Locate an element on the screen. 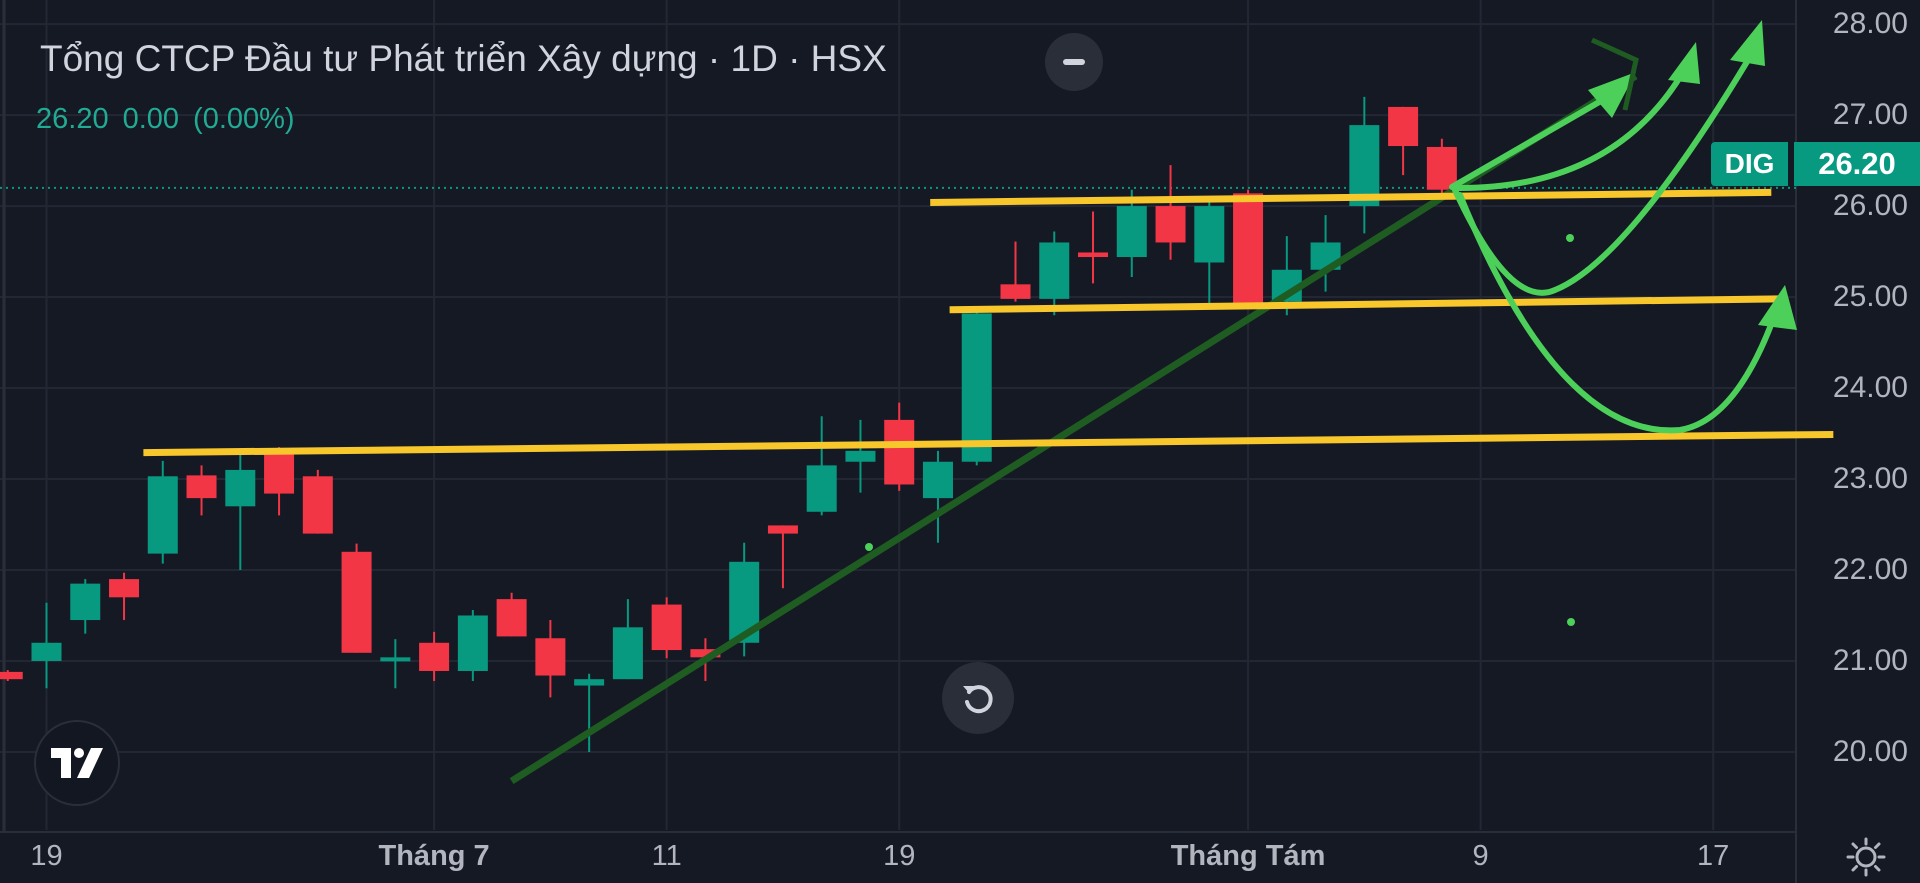  price-tick-label: 21.00 is located at coordinates (1870, 660).